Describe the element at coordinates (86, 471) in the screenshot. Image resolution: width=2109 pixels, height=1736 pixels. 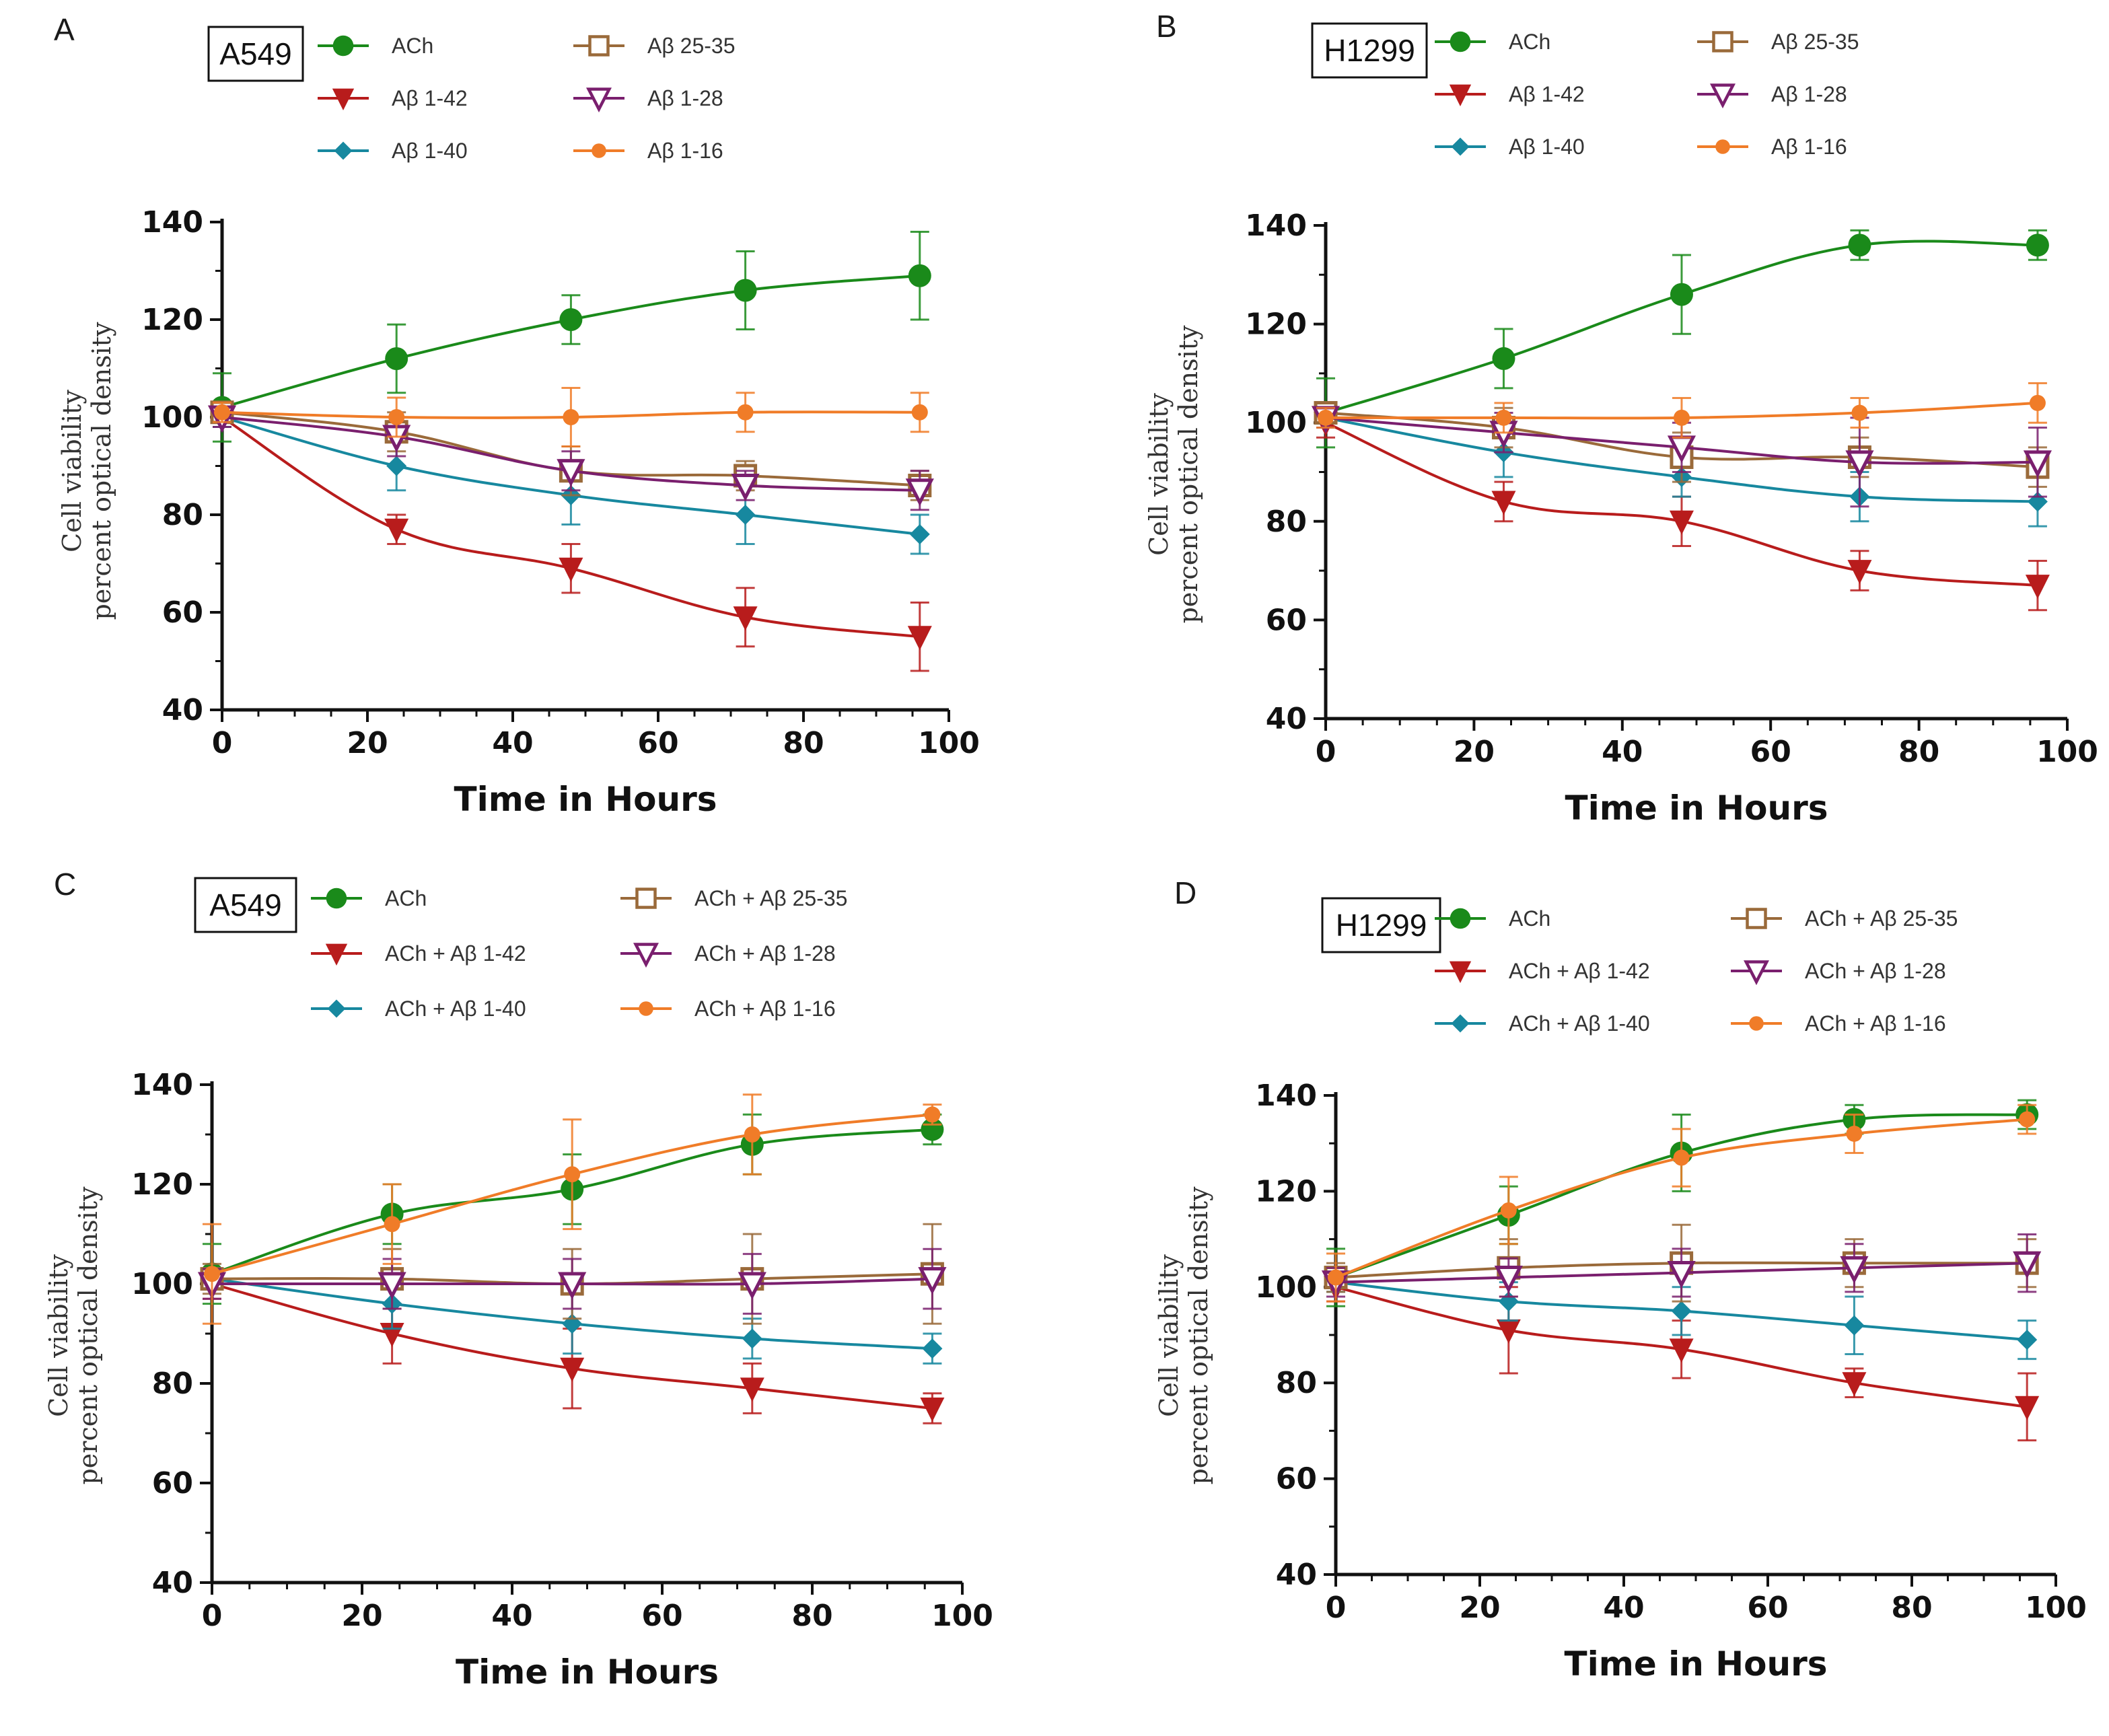
I see `panel-a-y-axis-label: Cell viability percent optical density` at that location.